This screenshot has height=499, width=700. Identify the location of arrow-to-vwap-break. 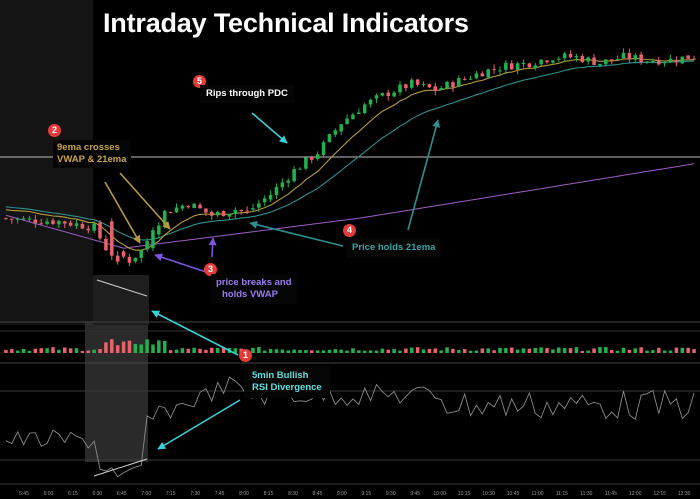
(183, 264).